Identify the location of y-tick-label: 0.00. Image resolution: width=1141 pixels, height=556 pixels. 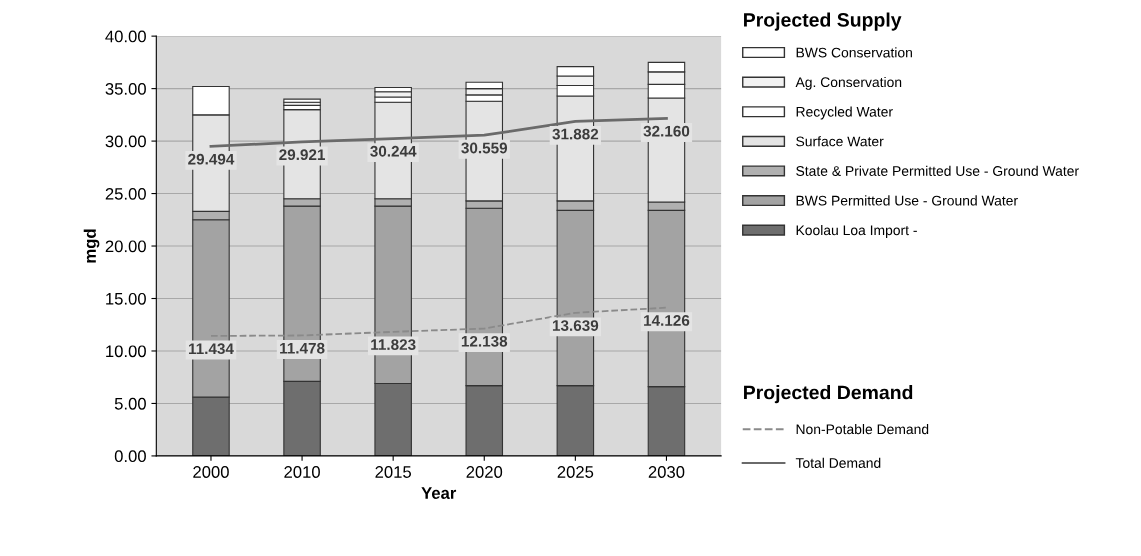
(130, 456).